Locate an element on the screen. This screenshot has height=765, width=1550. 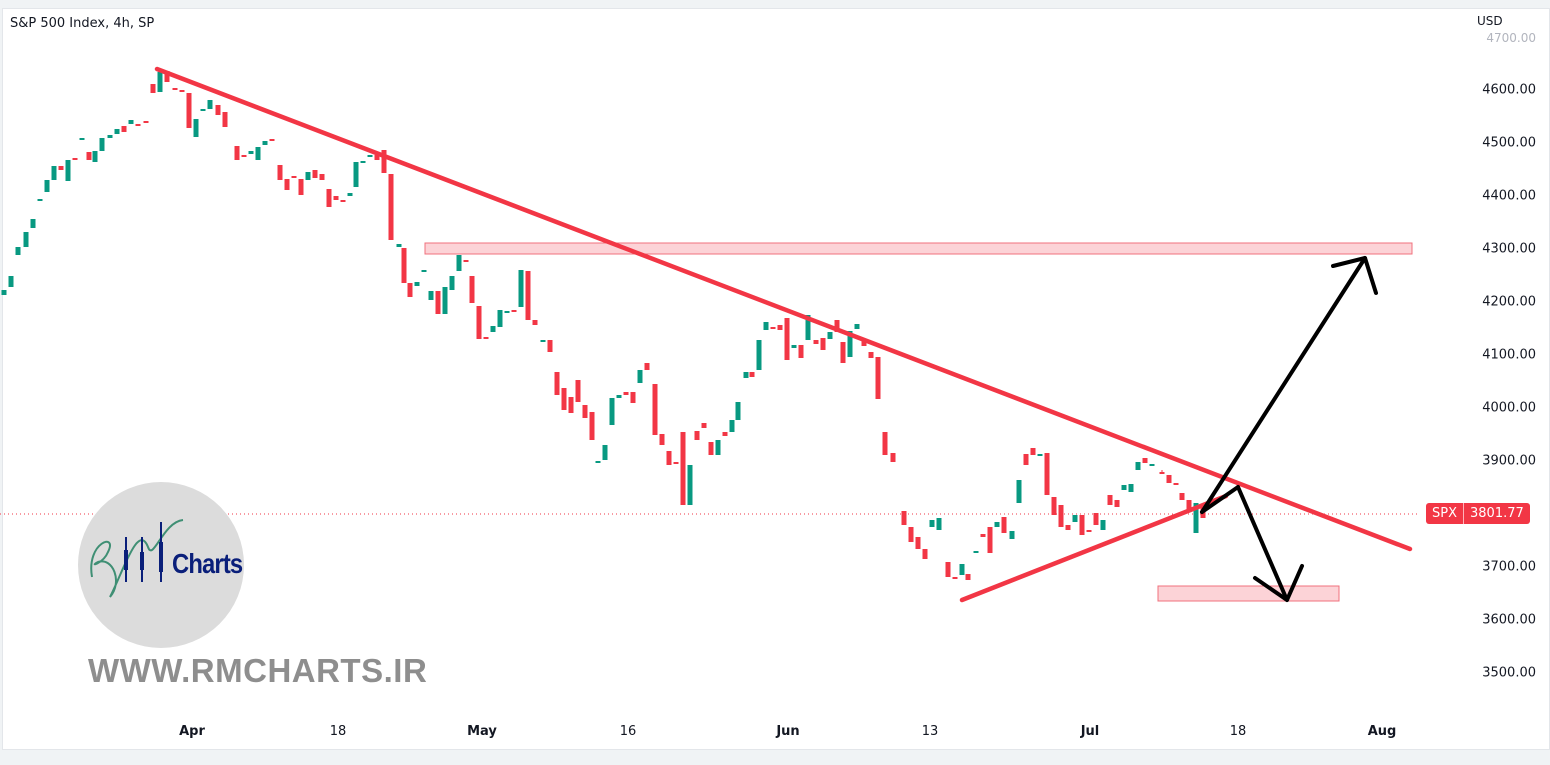
time-tick: May is located at coordinates (482, 731).